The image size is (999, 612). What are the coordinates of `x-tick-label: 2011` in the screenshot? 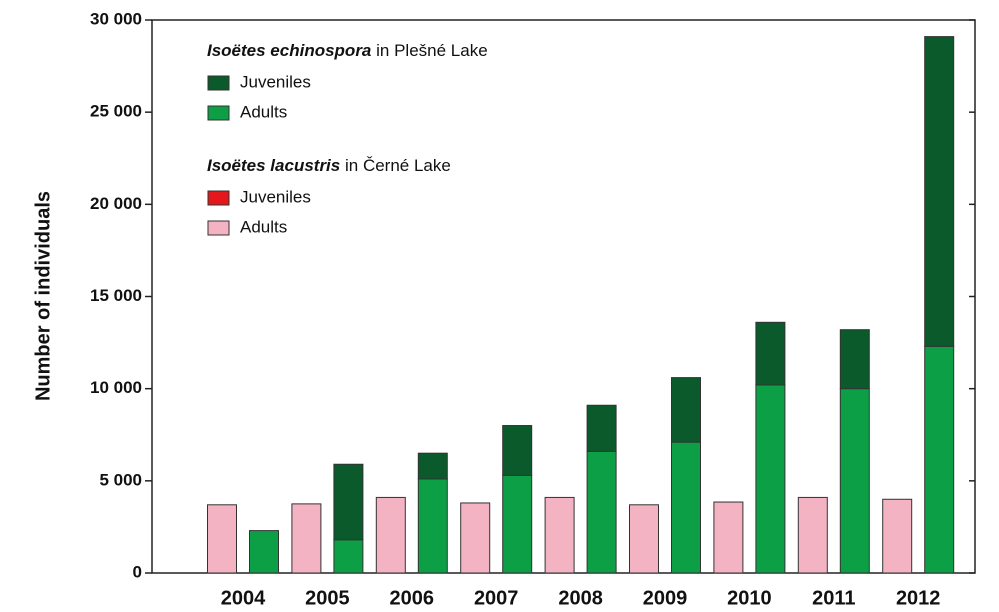 It's located at (833, 598).